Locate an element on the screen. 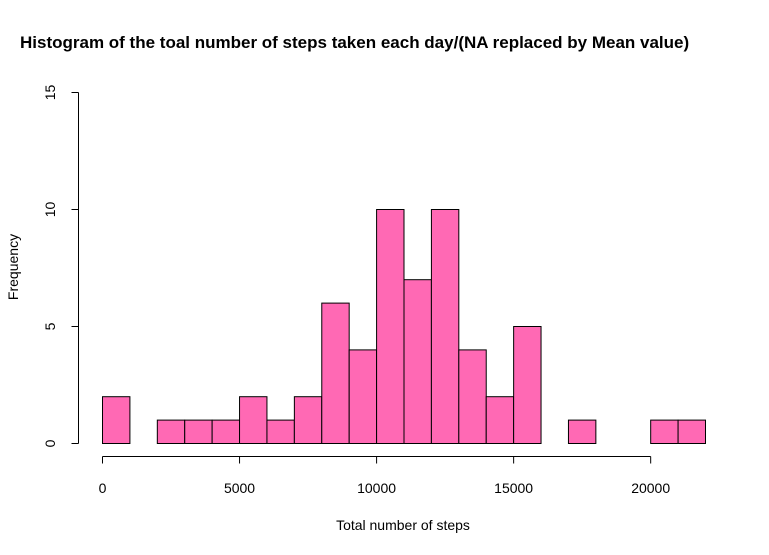 The image size is (769, 555). y-axis: 0 5 10 15 is located at coordinates (60, 266).